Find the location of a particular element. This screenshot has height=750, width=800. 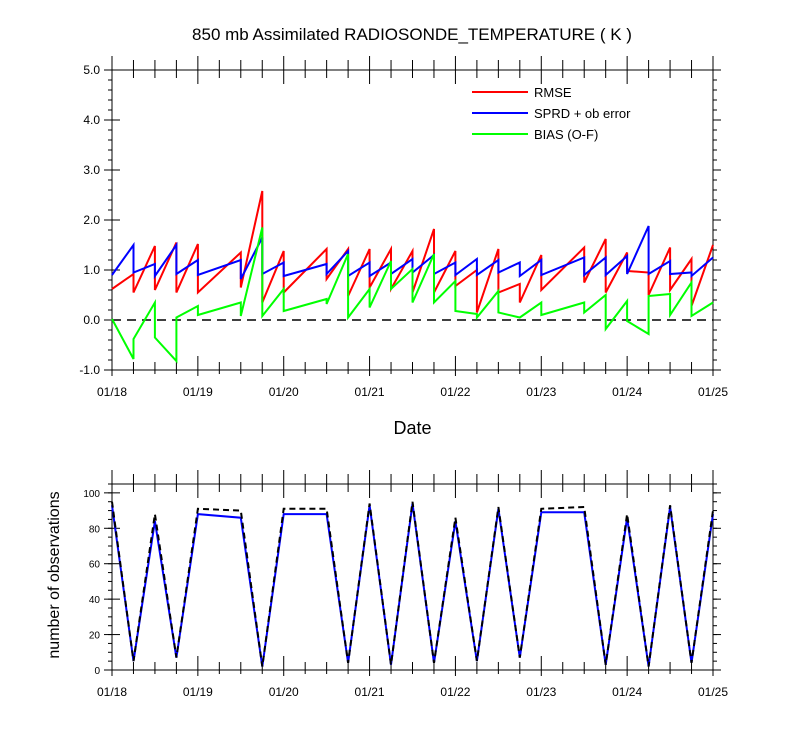

bottom-y-tick-labels: 0 20 40 60 80 100 is located at coordinates (91, 583).